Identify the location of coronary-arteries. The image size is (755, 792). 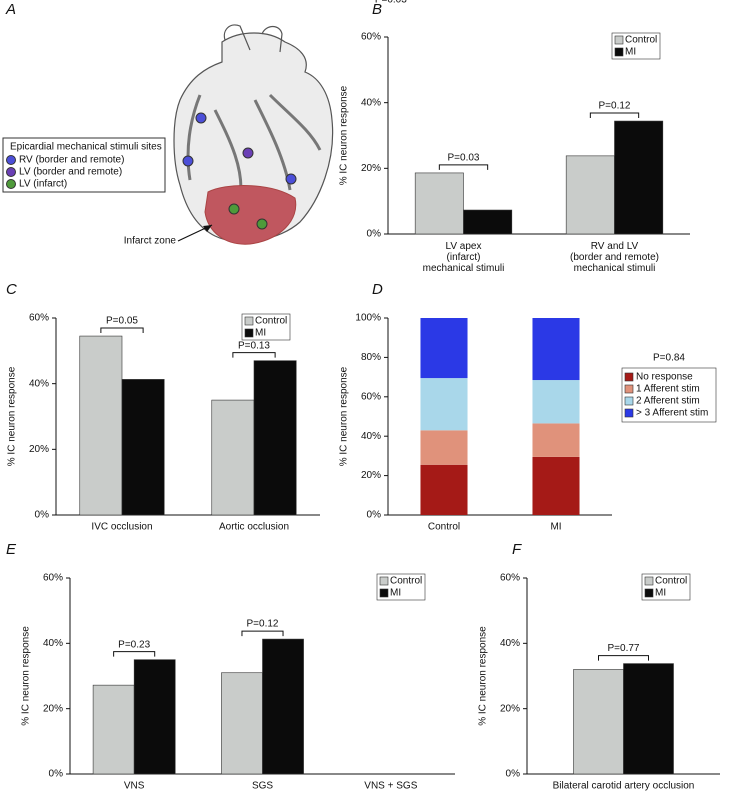
(254, 147).